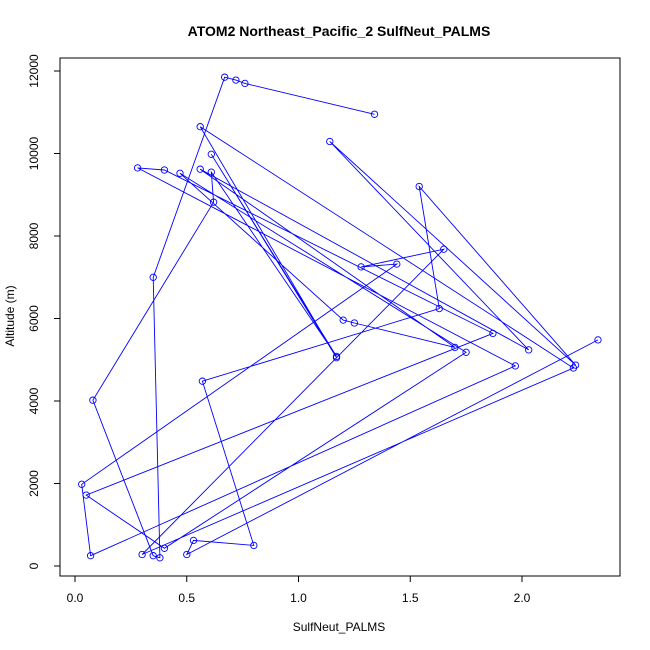 This screenshot has width=650, height=650. I want to click on y-tick-label: 8000, so click(34, 235).